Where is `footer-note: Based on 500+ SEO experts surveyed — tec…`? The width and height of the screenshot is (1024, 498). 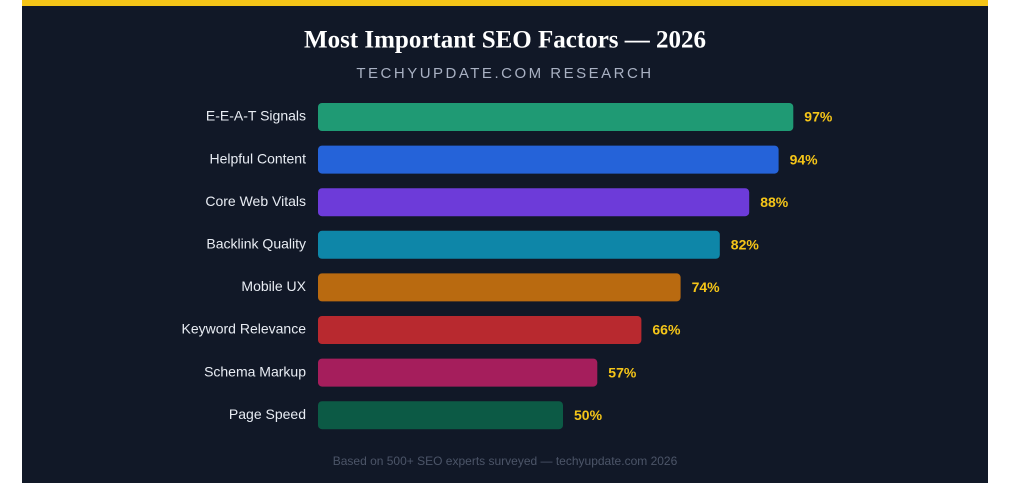
footer-note: Based on 500+ SEO experts surveyed — tec… is located at coordinates (505, 461).